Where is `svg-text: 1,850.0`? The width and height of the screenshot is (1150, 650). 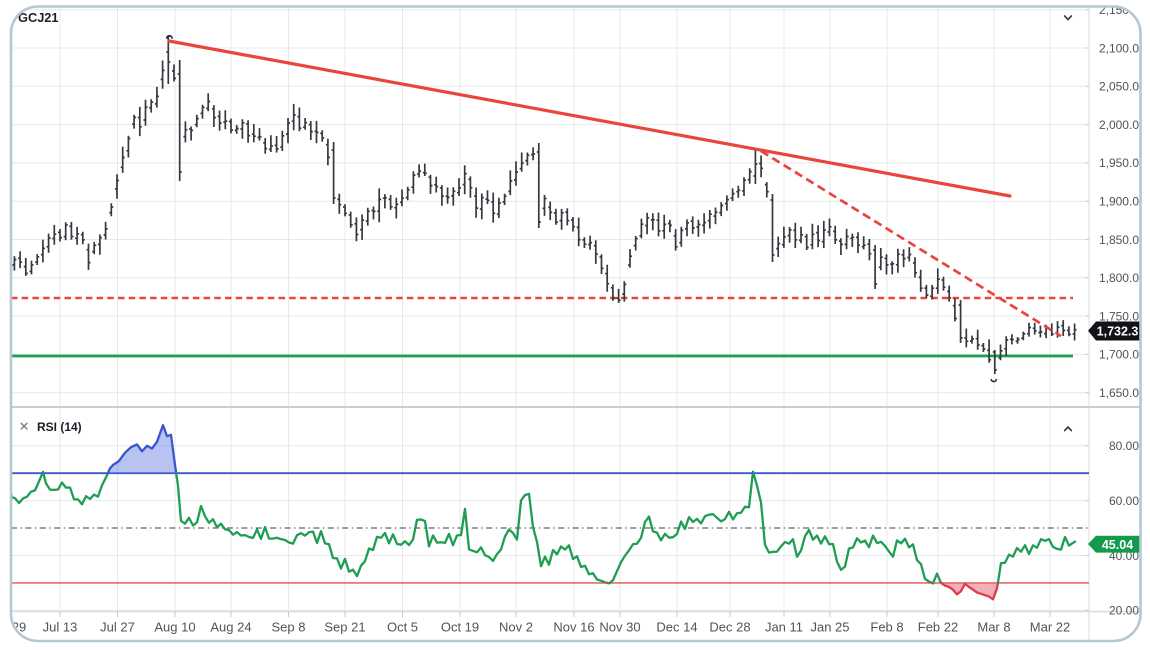 svg-text: 1,850.0 is located at coordinates (1119, 240).